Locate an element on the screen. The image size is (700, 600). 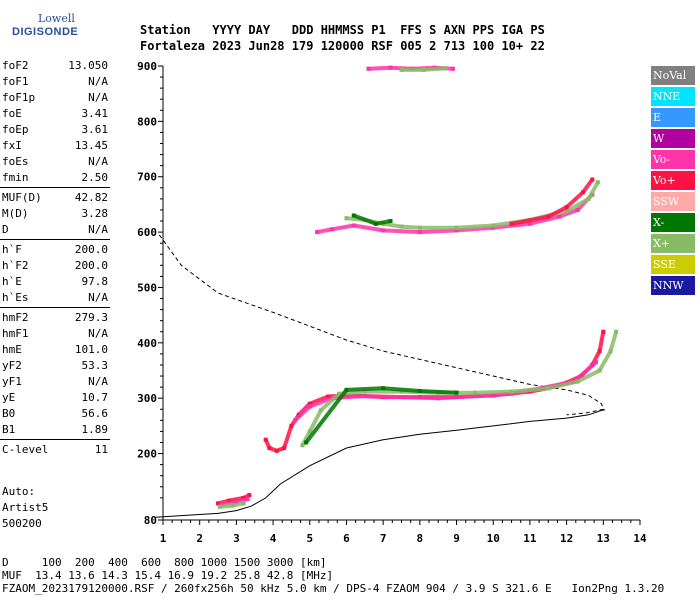
header-label-s: S is located at coordinates (433, 30).